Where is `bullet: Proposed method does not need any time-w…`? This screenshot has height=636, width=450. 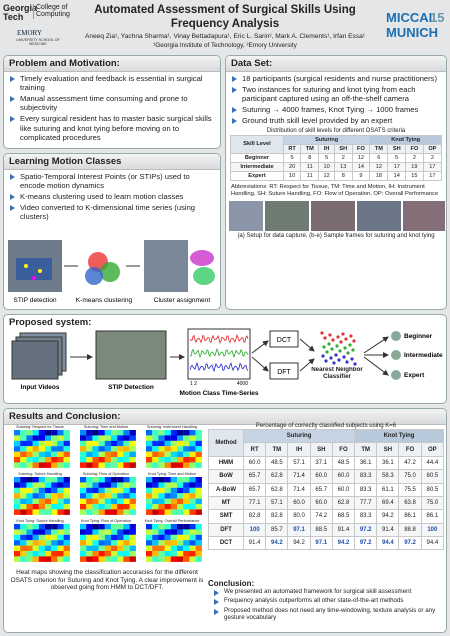 bullet: Proposed method does not need any time-w… is located at coordinates (326, 614).